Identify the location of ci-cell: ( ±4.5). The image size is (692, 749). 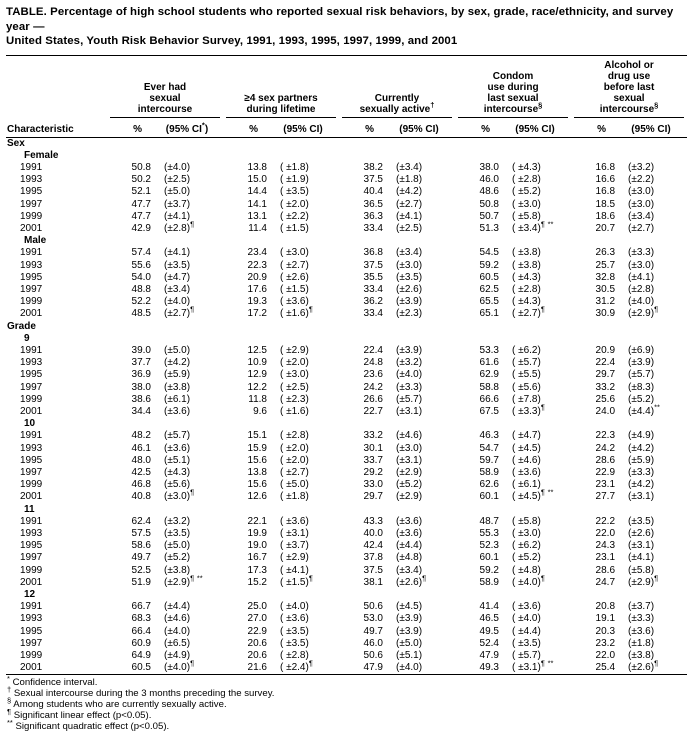
(526, 448).